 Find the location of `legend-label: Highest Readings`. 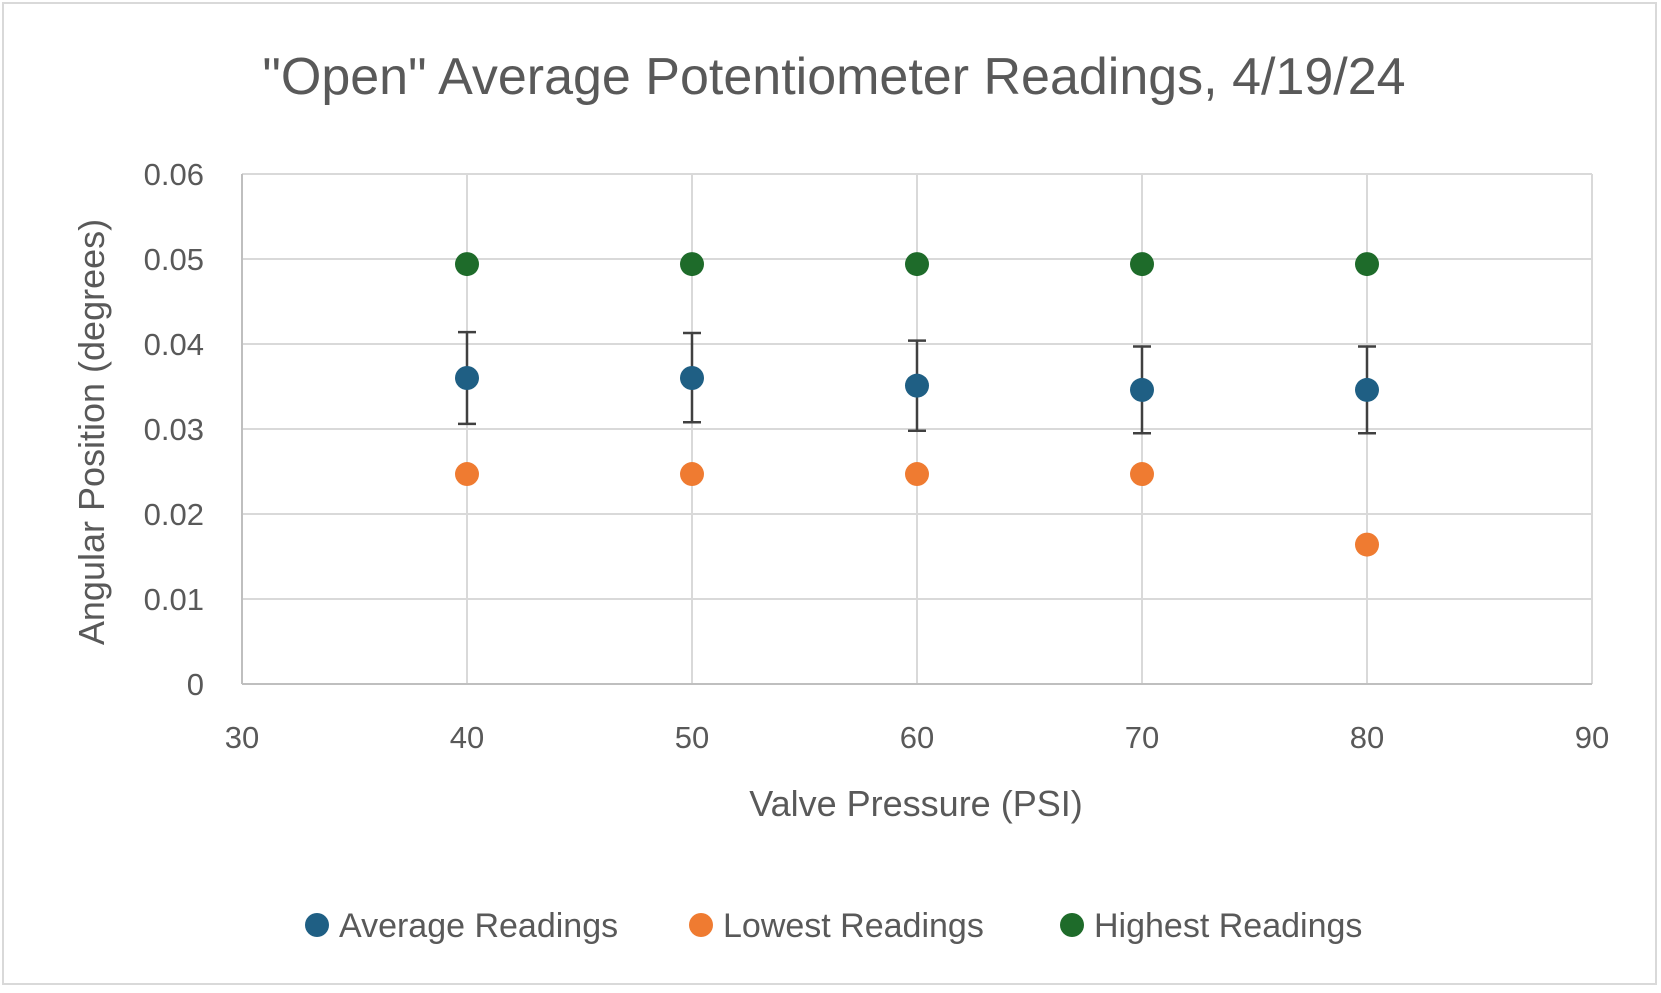

legend-label: Highest Readings is located at coordinates (1228, 926).